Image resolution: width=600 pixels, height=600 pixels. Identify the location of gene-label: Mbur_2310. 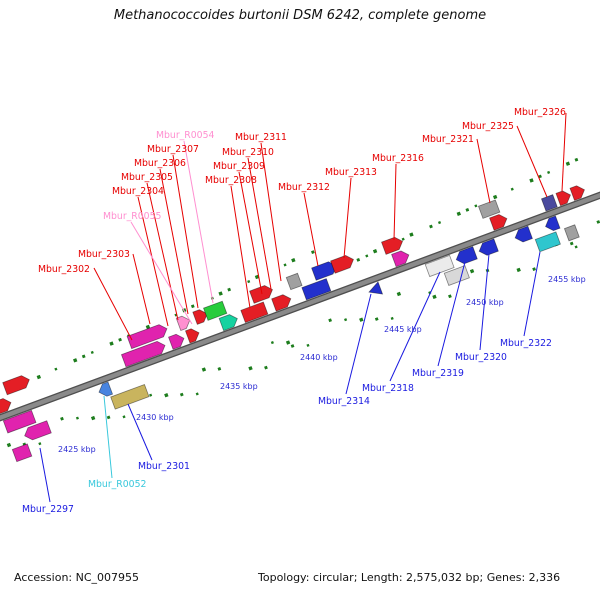
(248, 152).